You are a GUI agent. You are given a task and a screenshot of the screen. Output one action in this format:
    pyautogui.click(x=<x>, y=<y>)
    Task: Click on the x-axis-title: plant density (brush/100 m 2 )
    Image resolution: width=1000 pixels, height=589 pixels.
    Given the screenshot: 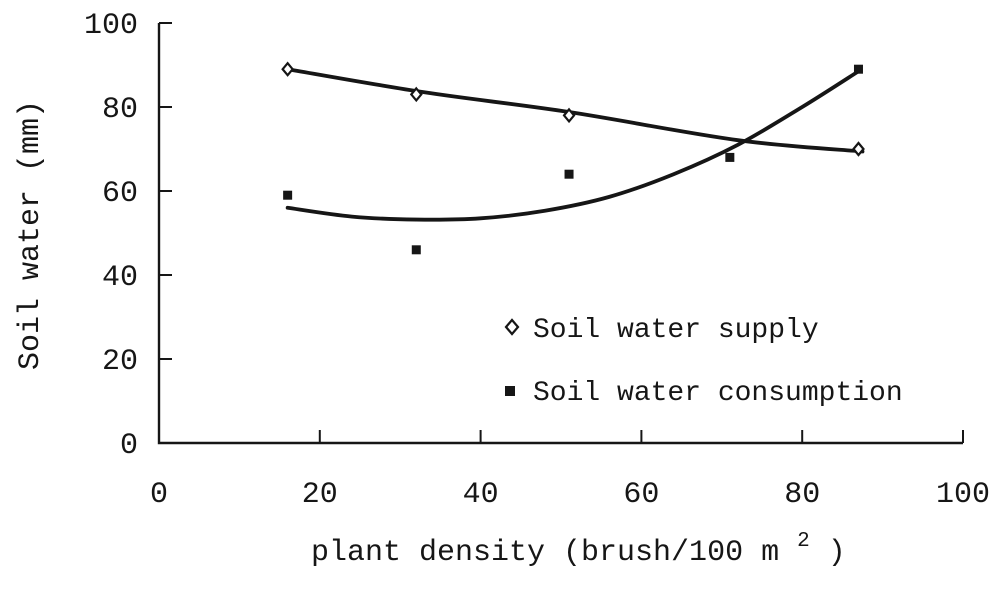 What is the action you would take?
    pyautogui.click(x=578, y=546)
    